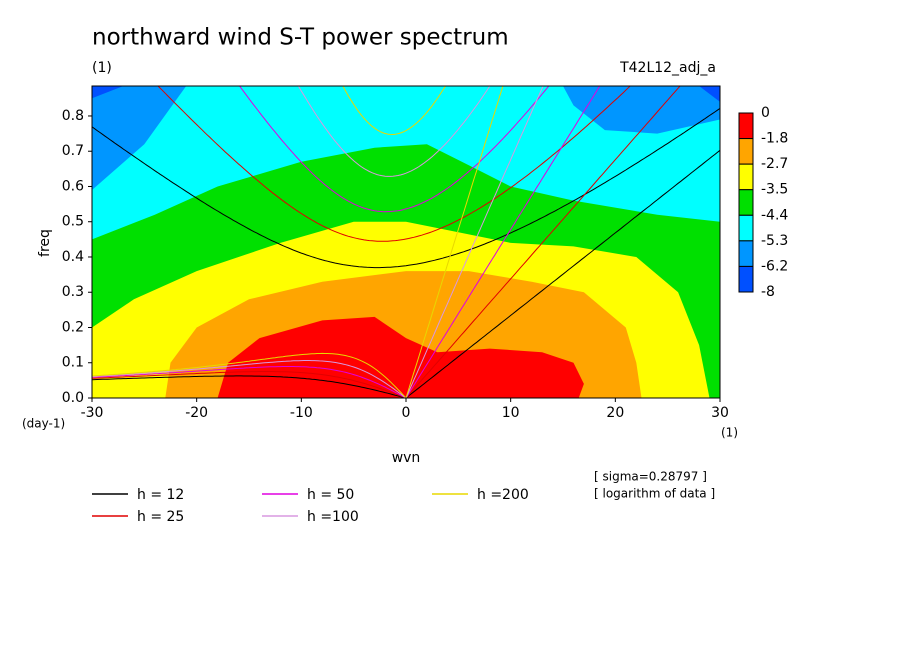 This screenshot has width=904, height=654. Describe the element at coordinates (160, 517) in the screenshot. I see `legend-label: h = 25` at that location.